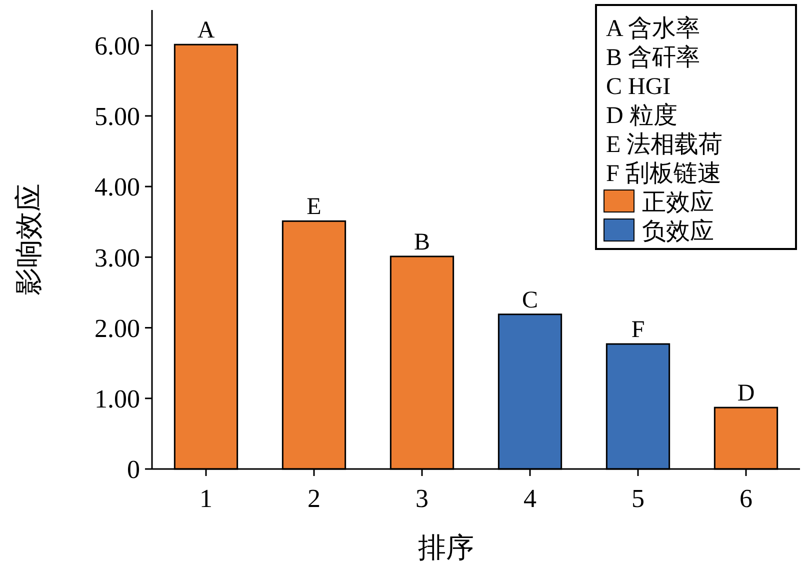  Describe the element at coordinates (746, 498) in the screenshot. I see `x-tick-label: 6` at that location.